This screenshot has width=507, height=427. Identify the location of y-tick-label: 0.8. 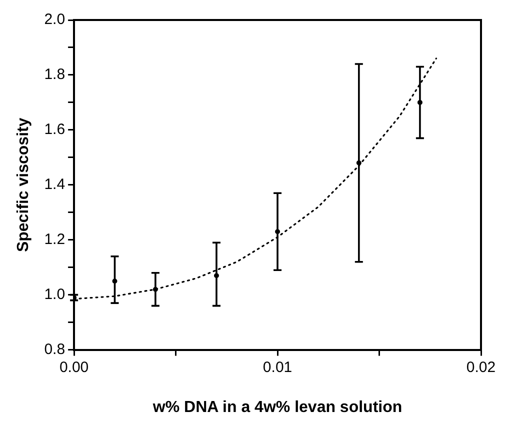
(55, 349).